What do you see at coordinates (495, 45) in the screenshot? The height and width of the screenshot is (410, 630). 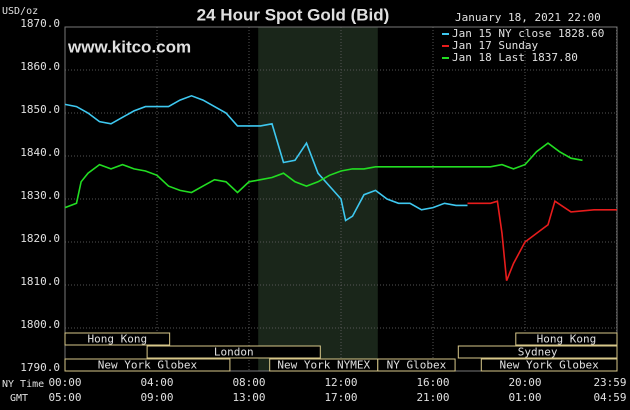 I see `legend-label: Jan 17 Sunday` at bounding box center [495, 45].